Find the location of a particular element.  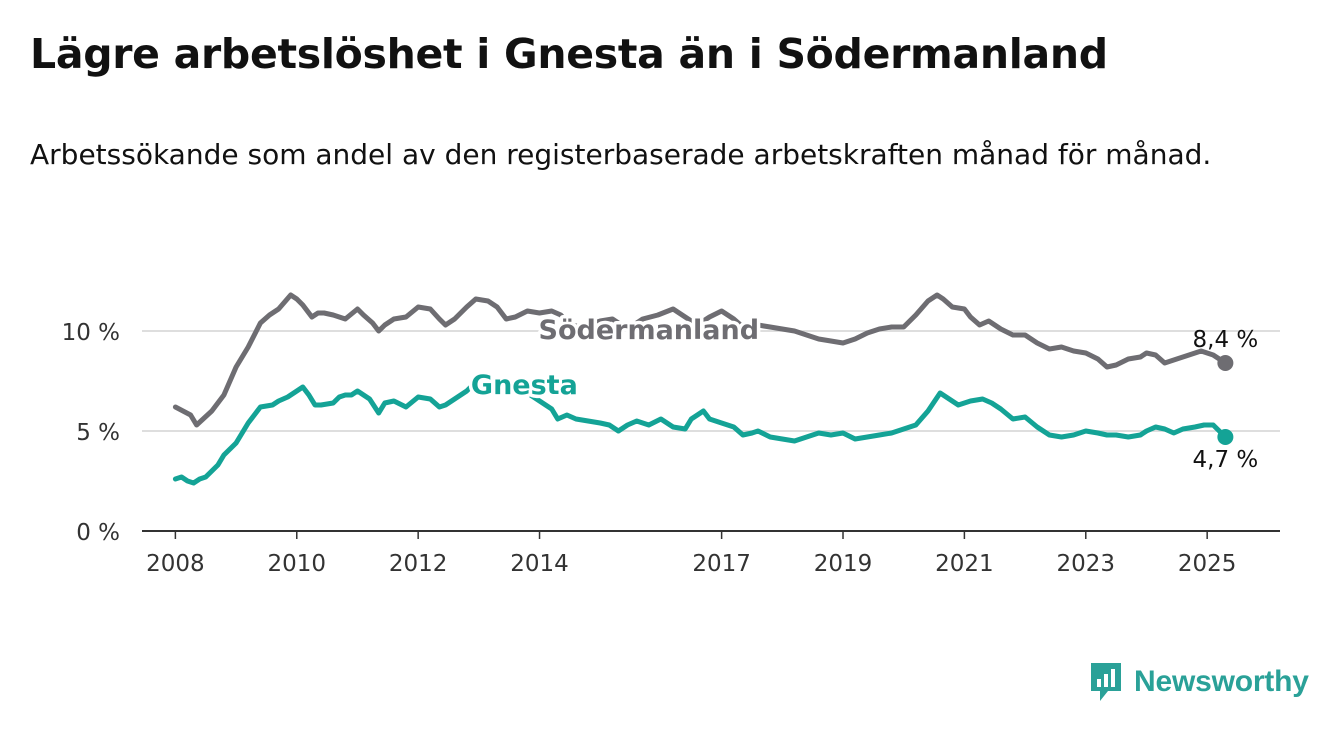

x-tick-label: 2021 is located at coordinates (964, 564).